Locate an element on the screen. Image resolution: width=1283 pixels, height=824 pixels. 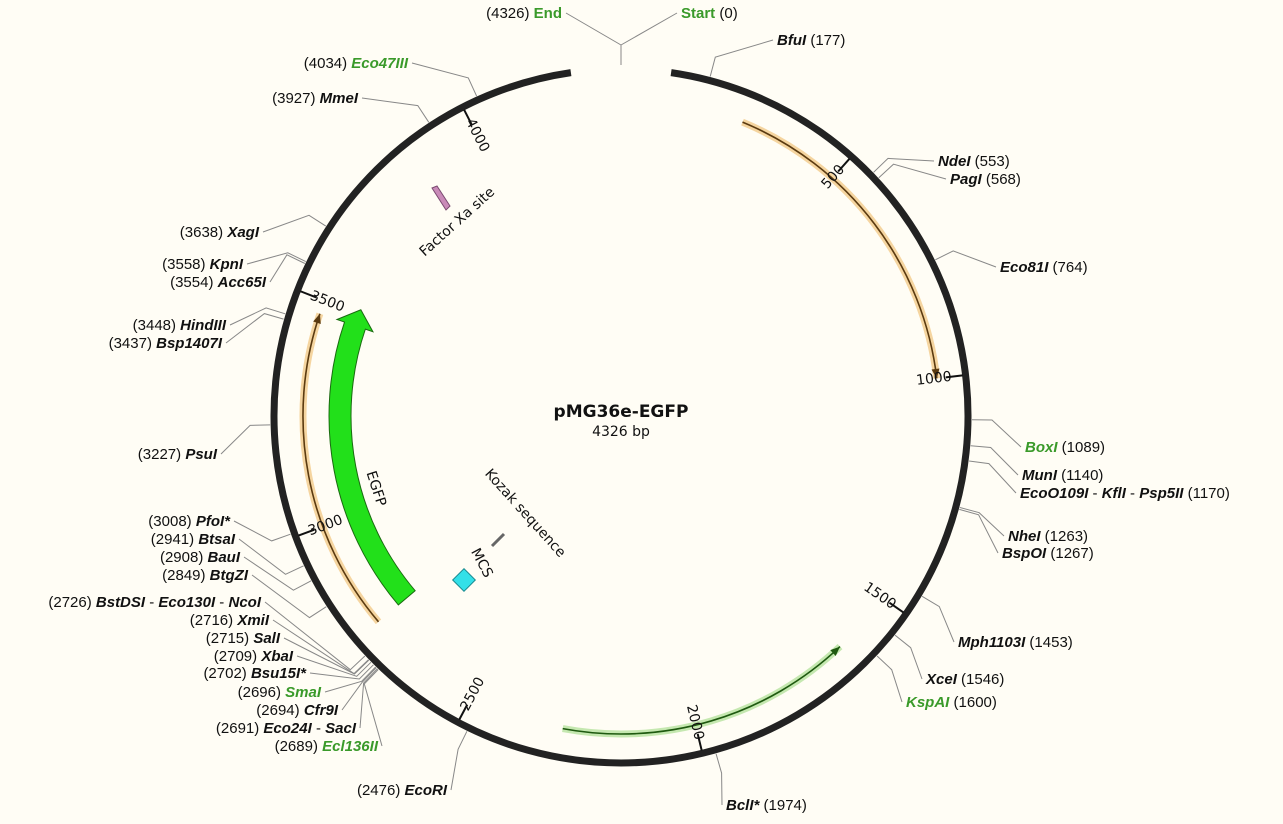
restriction-site-label: BspOI (1267) is located at coordinates (1048, 553).